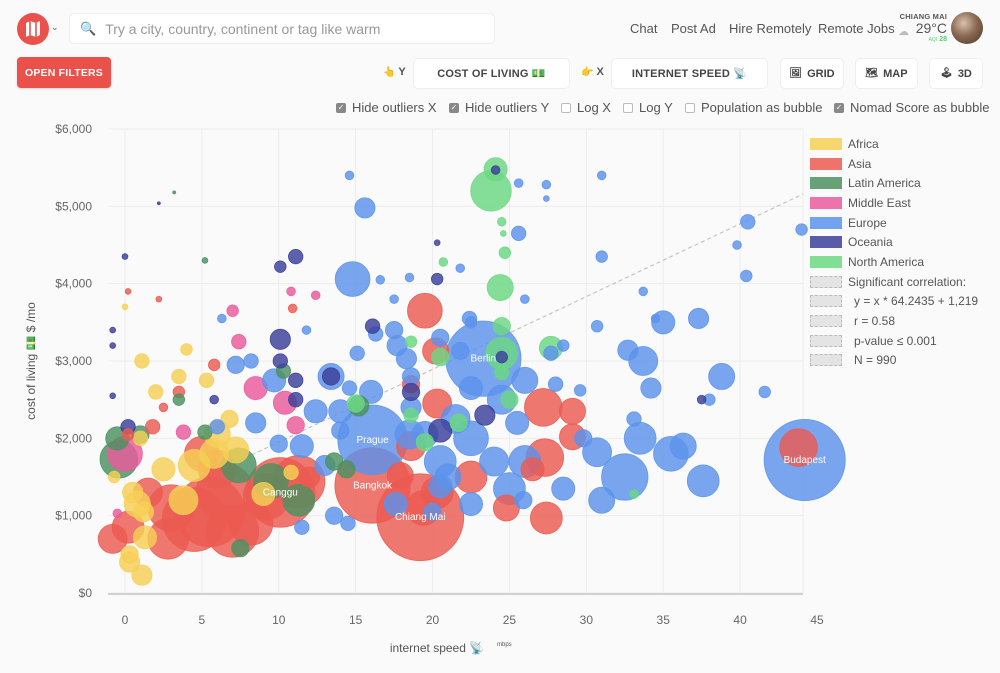 The width and height of the screenshot is (1000, 673). What do you see at coordinates (689, 73) in the screenshot?
I see `x-axis-select: INTERNET SPEED 📡` at bounding box center [689, 73].